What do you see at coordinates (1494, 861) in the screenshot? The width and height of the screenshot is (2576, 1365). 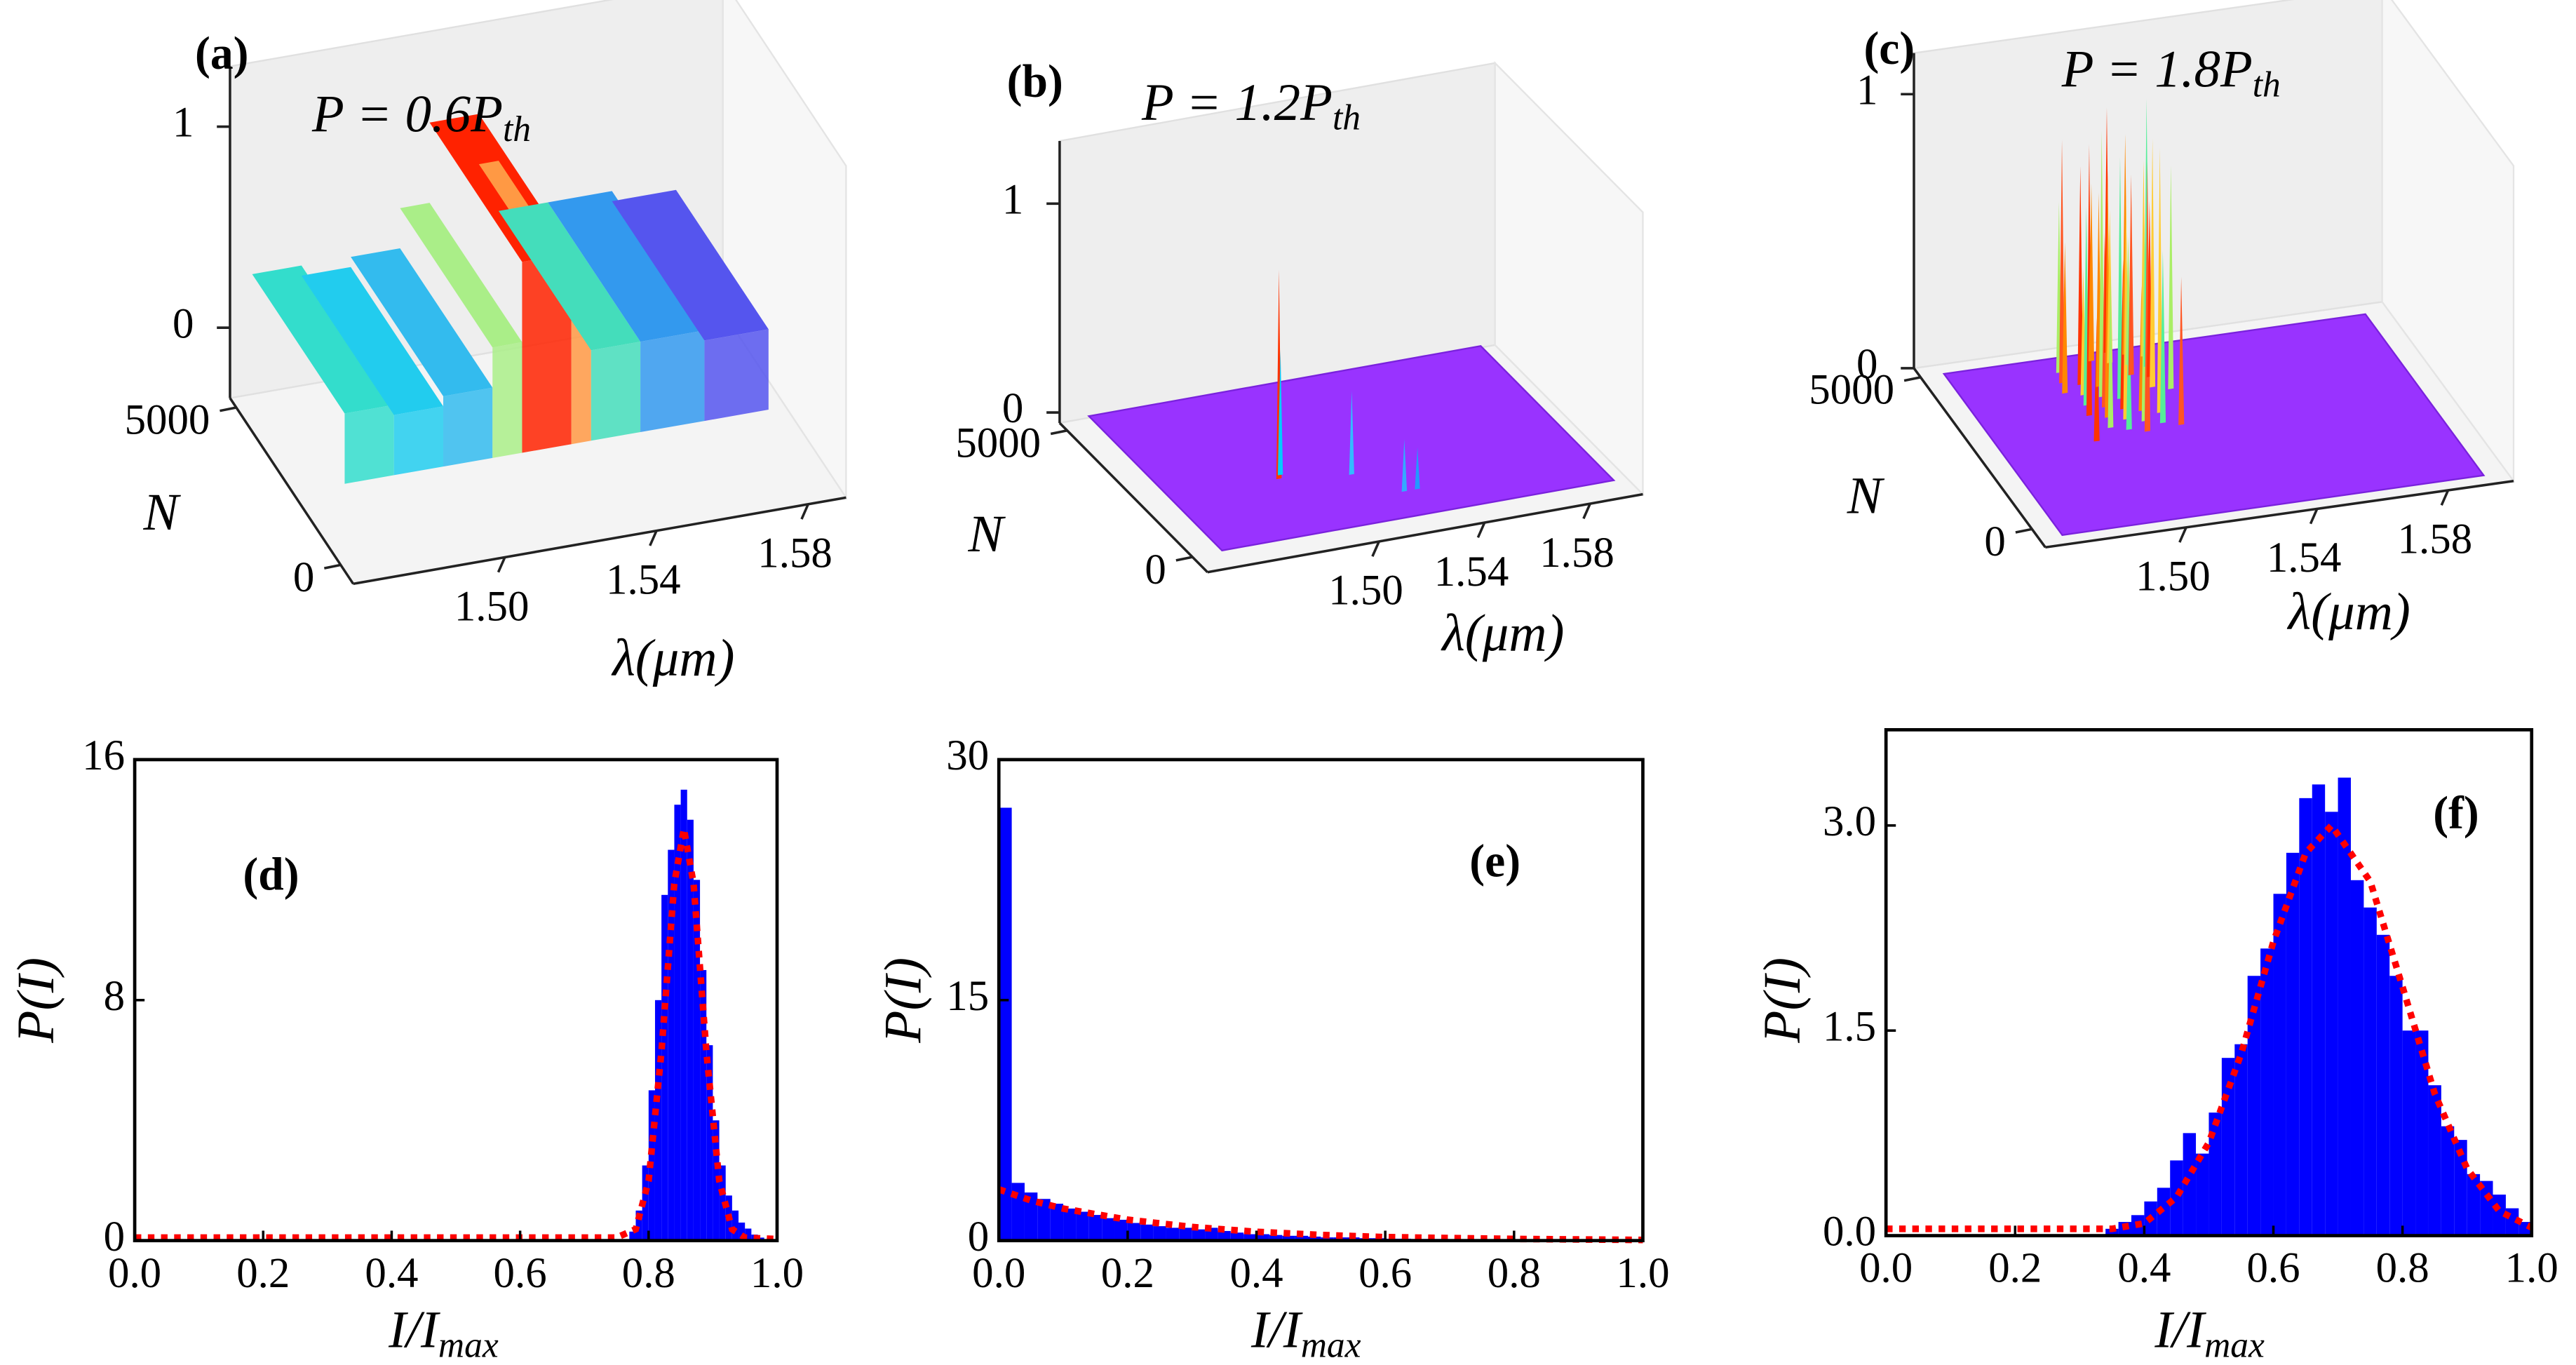 I see `panel-label: (e)` at bounding box center [1494, 861].